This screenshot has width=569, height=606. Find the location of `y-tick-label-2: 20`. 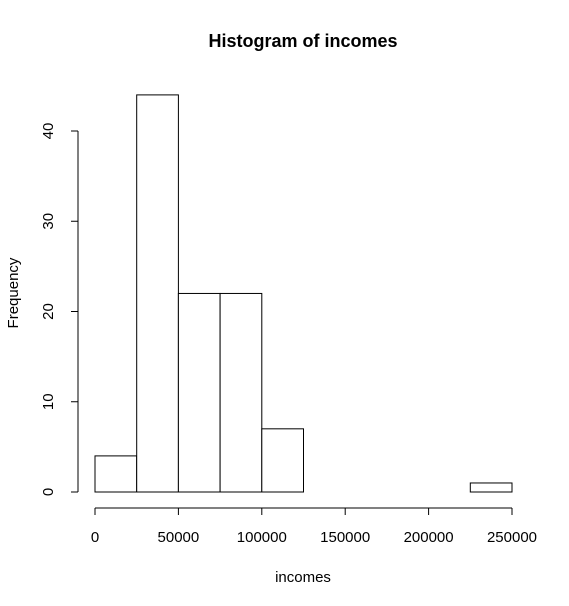

y-tick-label-2: 20 is located at coordinates (48, 311).